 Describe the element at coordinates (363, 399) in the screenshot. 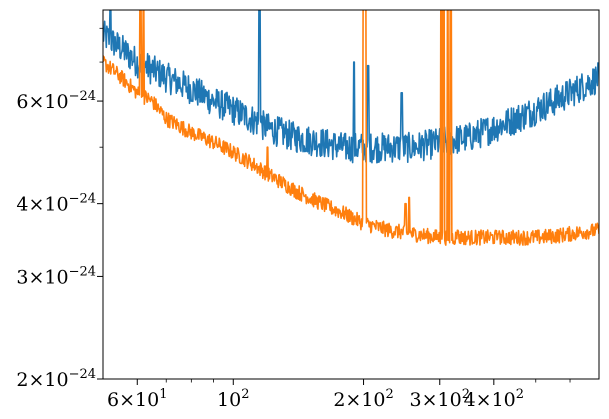

I see `tick-label: 2×102` at that location.